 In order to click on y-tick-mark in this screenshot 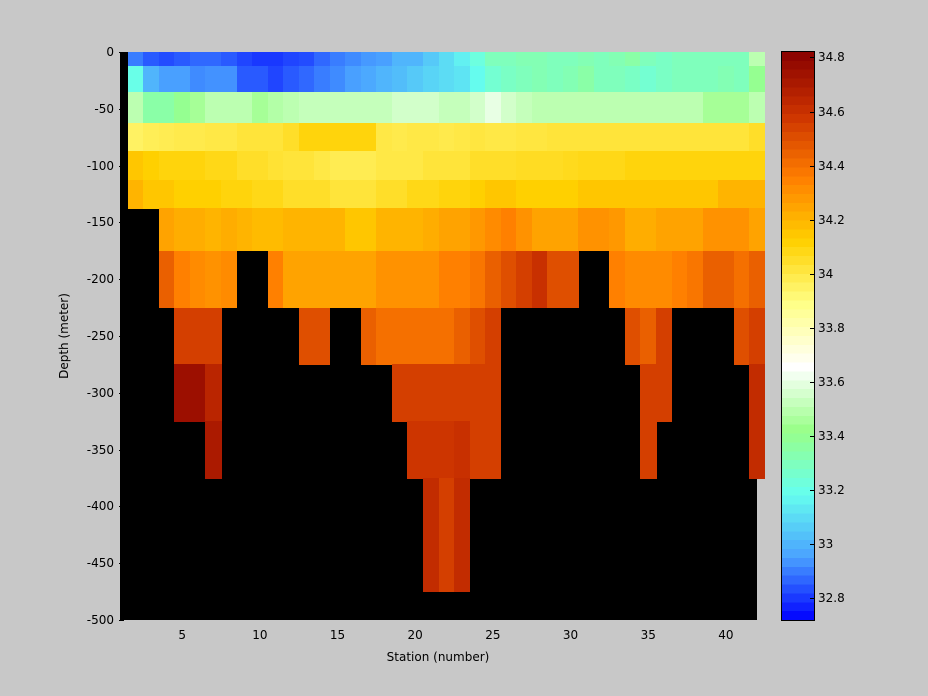, I will do `click(121, 52)`.